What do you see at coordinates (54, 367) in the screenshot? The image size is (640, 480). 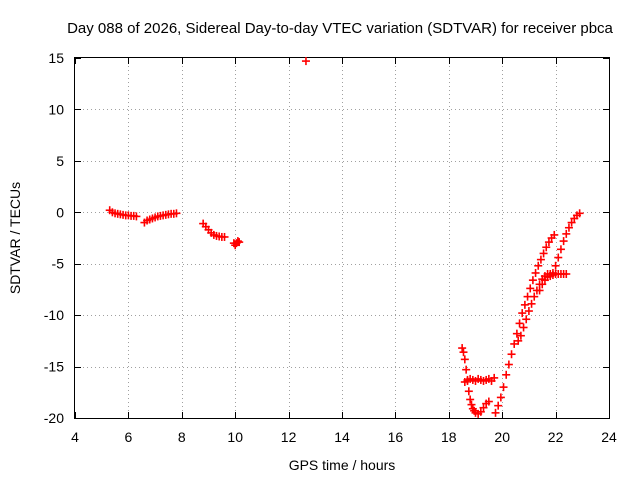 I see `y-tick-label: -15` at bounding box center [54, 367].